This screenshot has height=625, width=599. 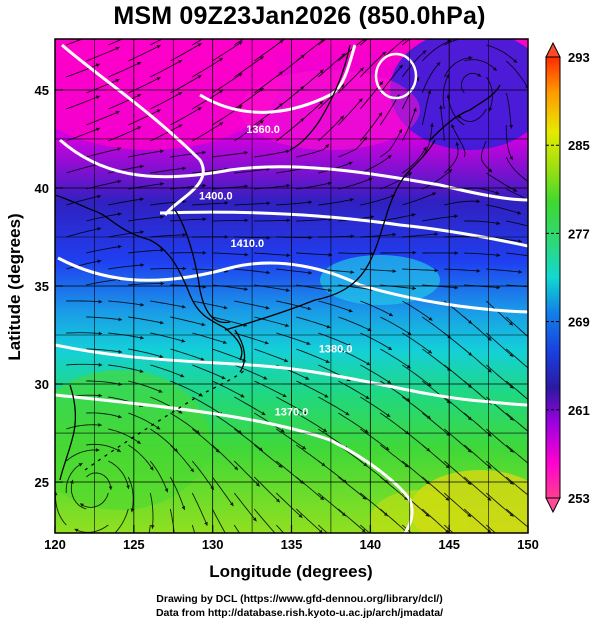 What do you see at coordinates (579, 57) in the screenshot?
I see `colorbar-tick-label: 293` at bounding box center [579, 57].